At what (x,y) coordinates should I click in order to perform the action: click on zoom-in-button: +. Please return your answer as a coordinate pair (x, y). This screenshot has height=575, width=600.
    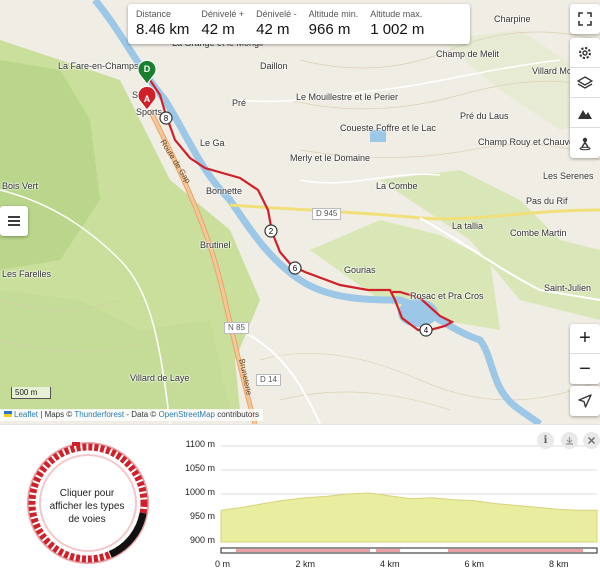
    Looking at the image, I should click on (585, 339).